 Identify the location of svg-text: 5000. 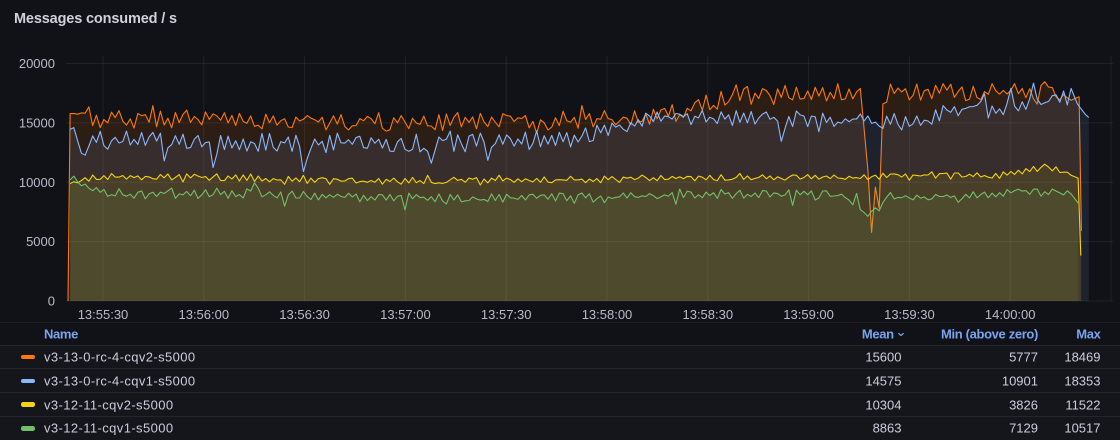
(40, 241).